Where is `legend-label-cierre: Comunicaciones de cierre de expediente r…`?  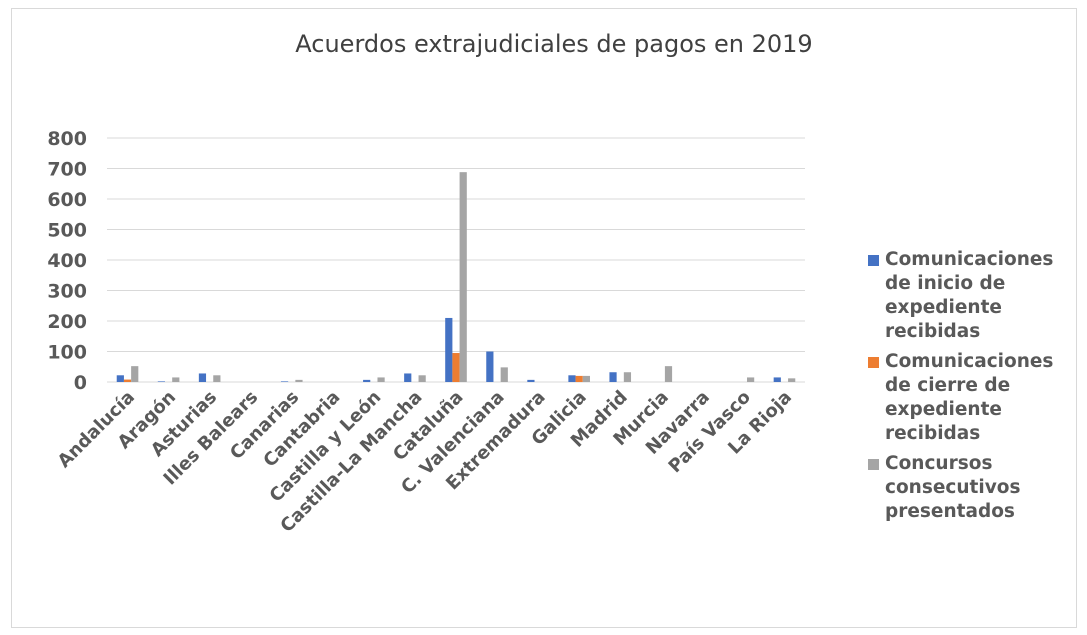 legend-label-cierre: Comunicaciones de cierre de expediente r… is located at coordinates (969, 397).